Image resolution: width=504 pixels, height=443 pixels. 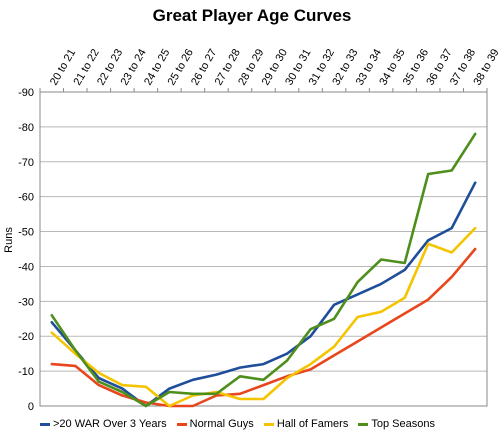 I want to click on y-tick-label: -60, so click(x=26, y=198).